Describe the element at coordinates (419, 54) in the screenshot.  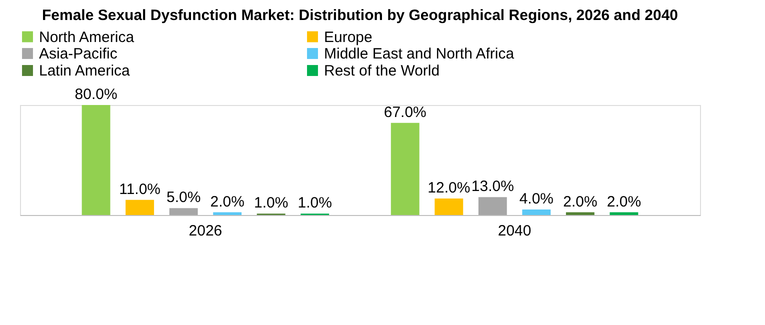
I see `legend-label: Middle East and North Africa` at that location.